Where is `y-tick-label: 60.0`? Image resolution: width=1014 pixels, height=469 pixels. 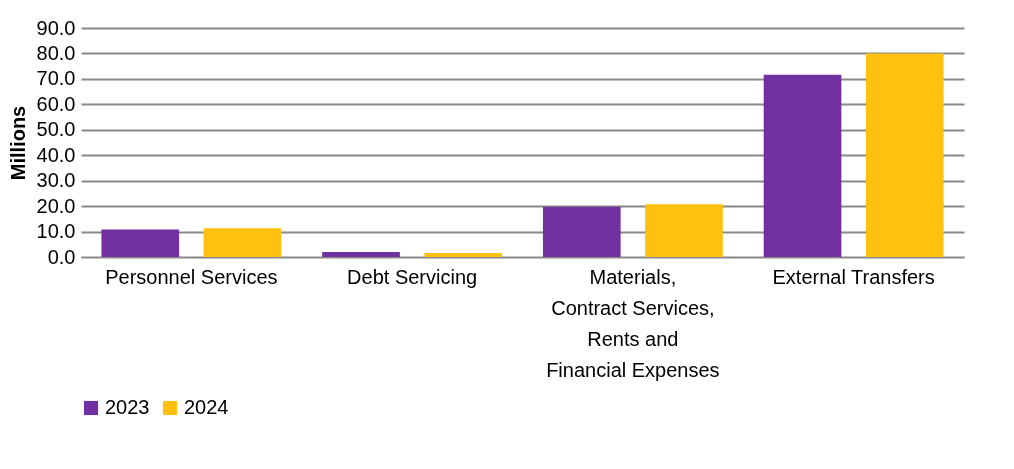
y-tick-label: 60.0 is located at coordinates (56, 103).